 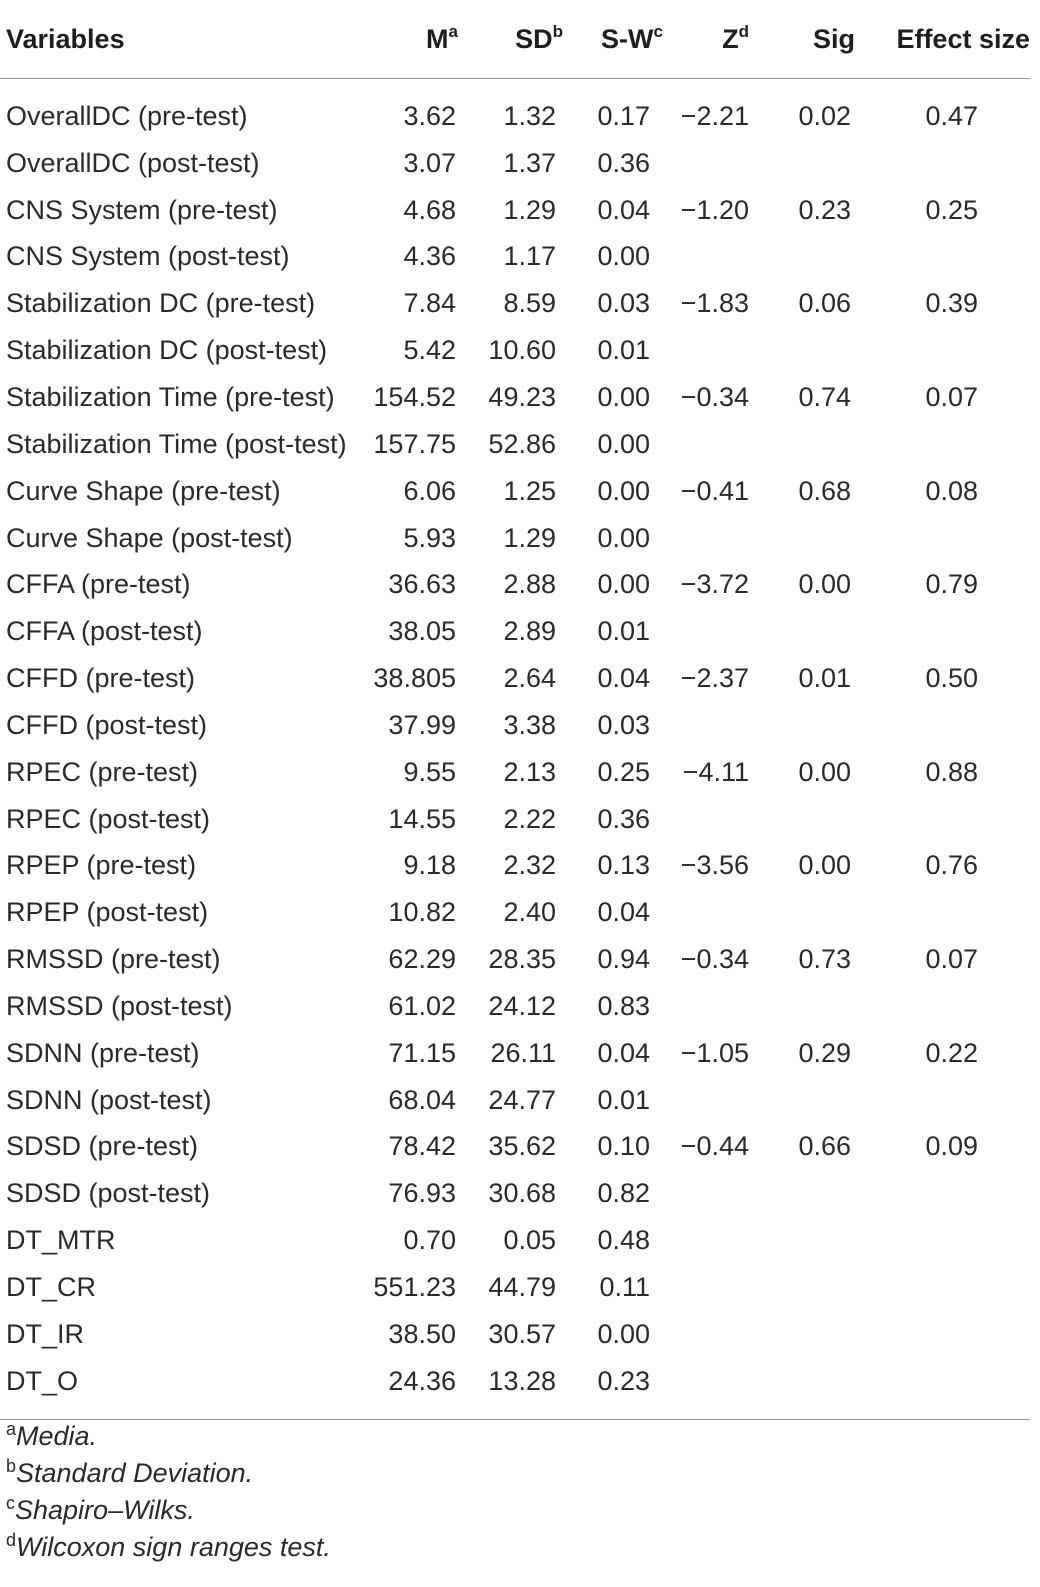 What do you see at coordinates (658, 31) in the screenshot?
I see `header-sw-footnote-mark: c` at bounding box center [658, 31].